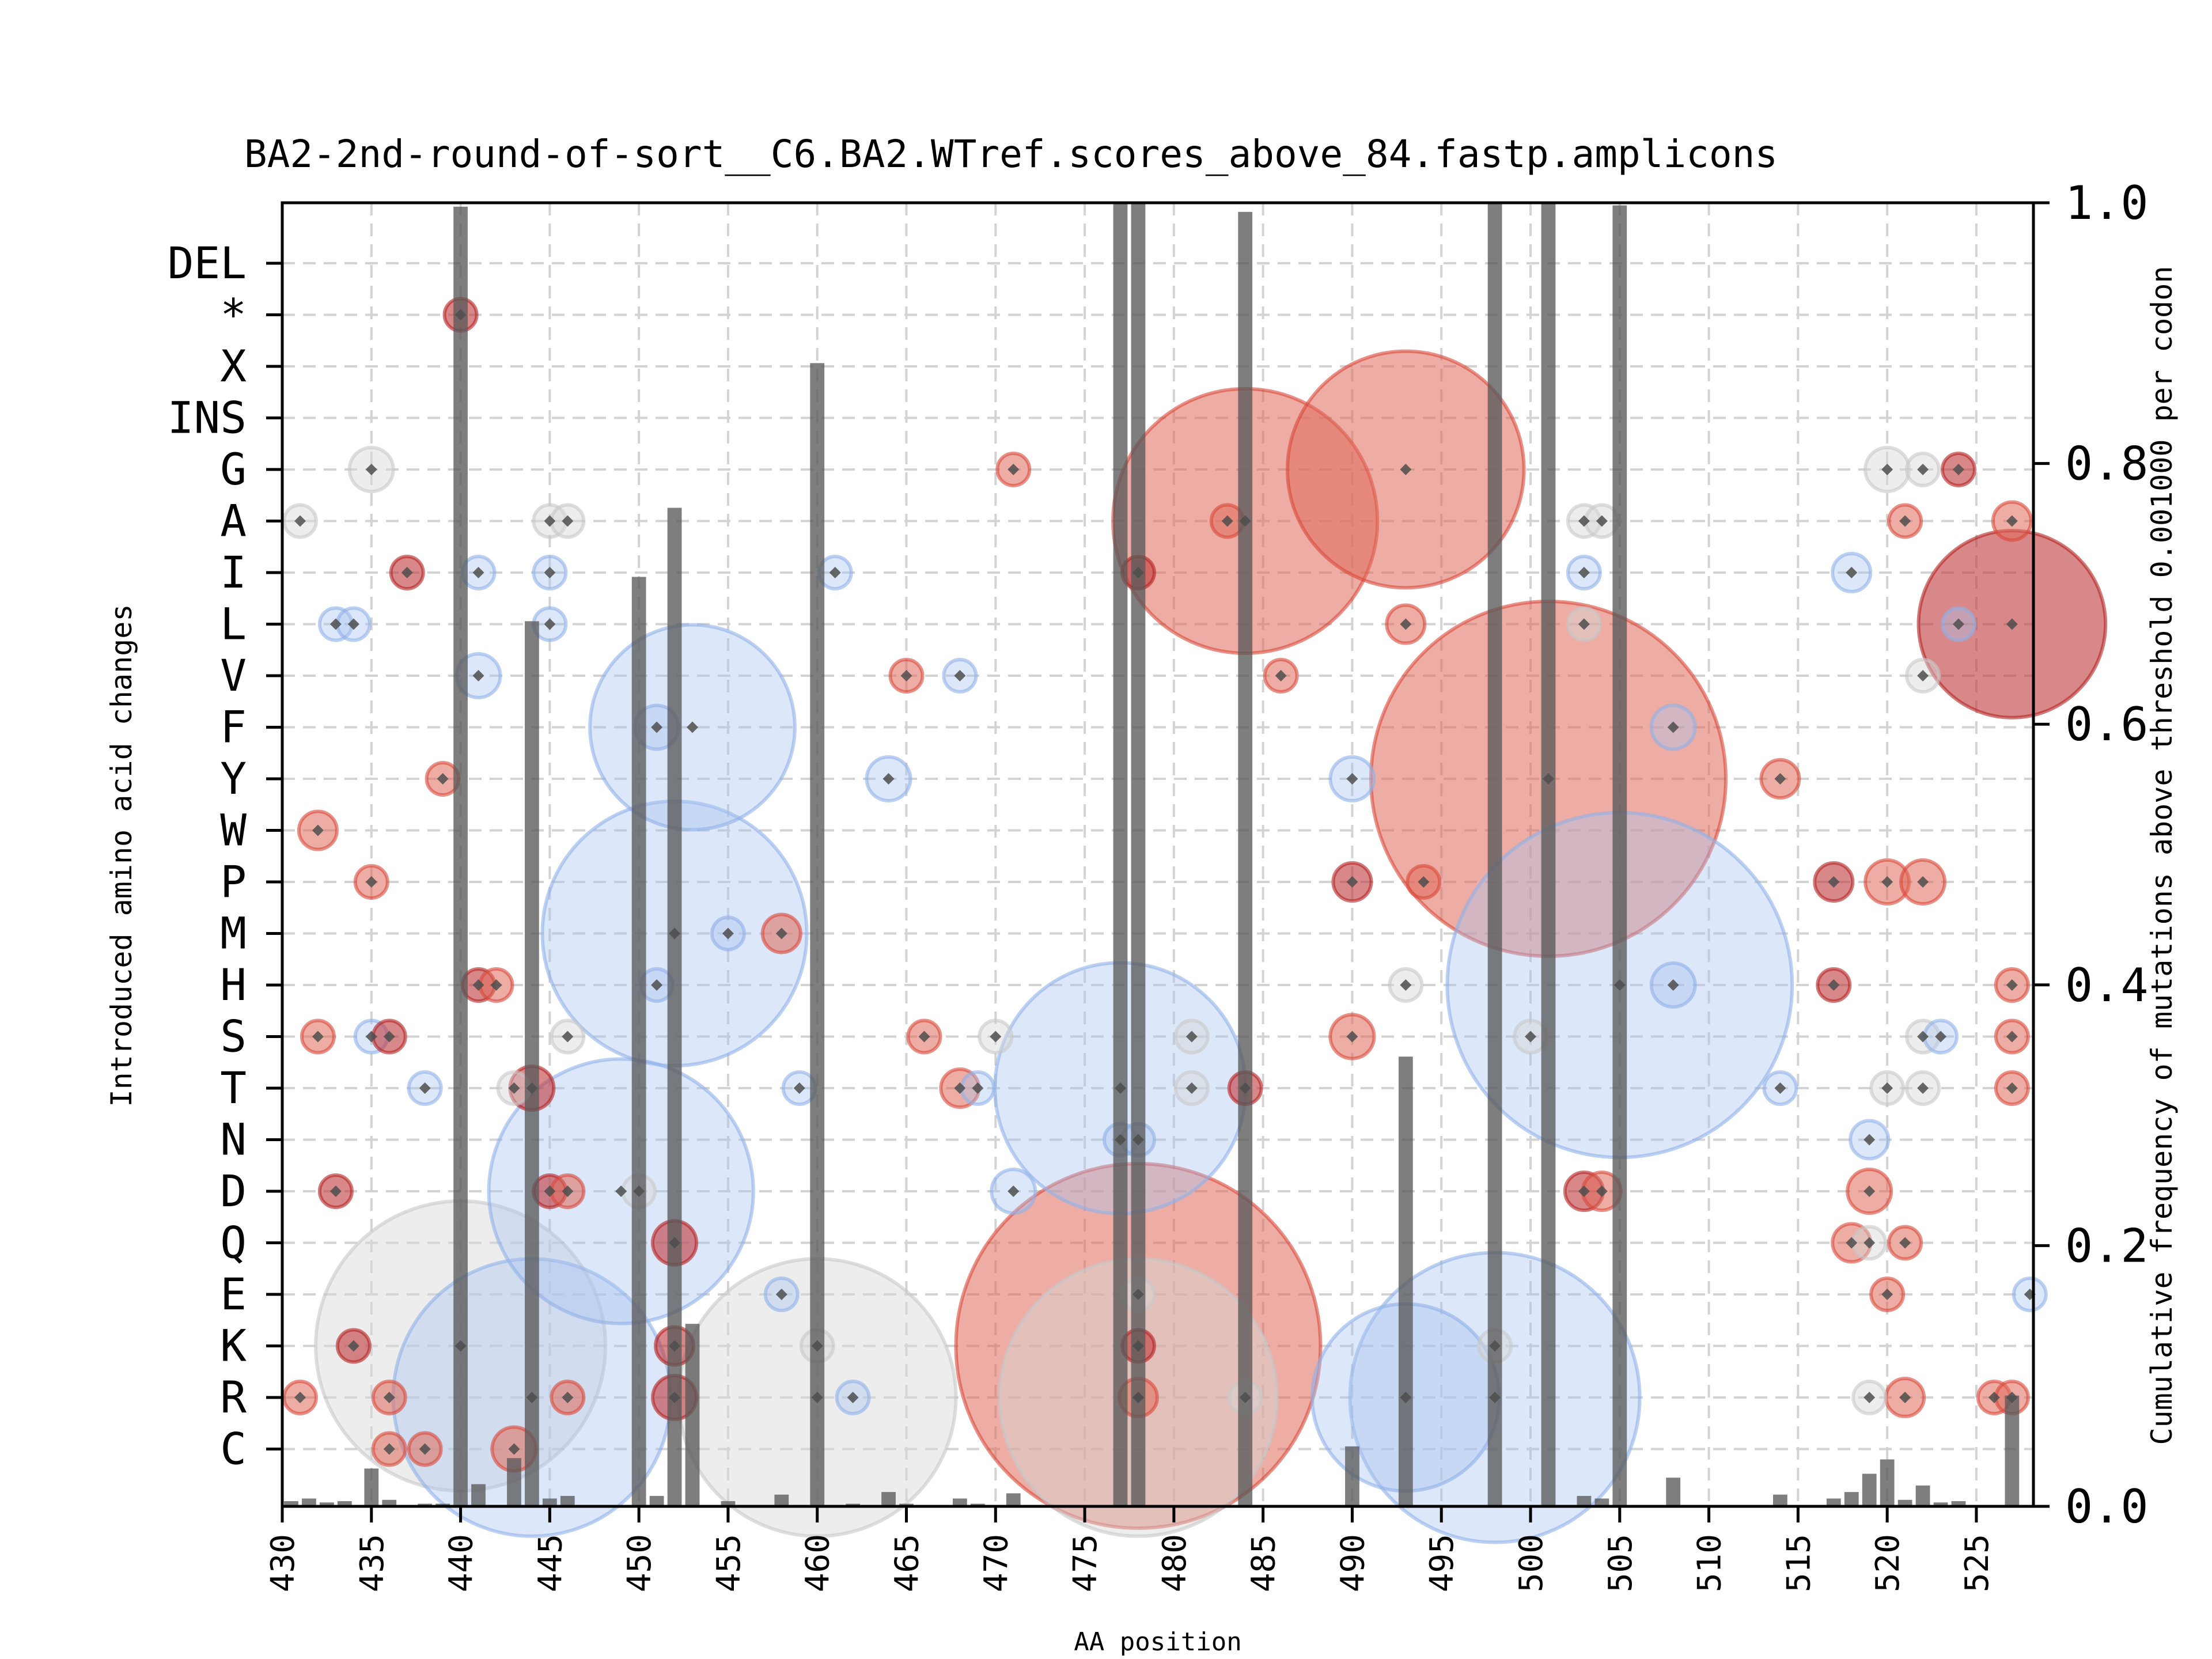 This screenshot has height=1659, width=2212. What do you see at coordinates (1175, 1563) in the screenshot?
I see `x-tick-label: 480` at bounding box center [1175, 1563].